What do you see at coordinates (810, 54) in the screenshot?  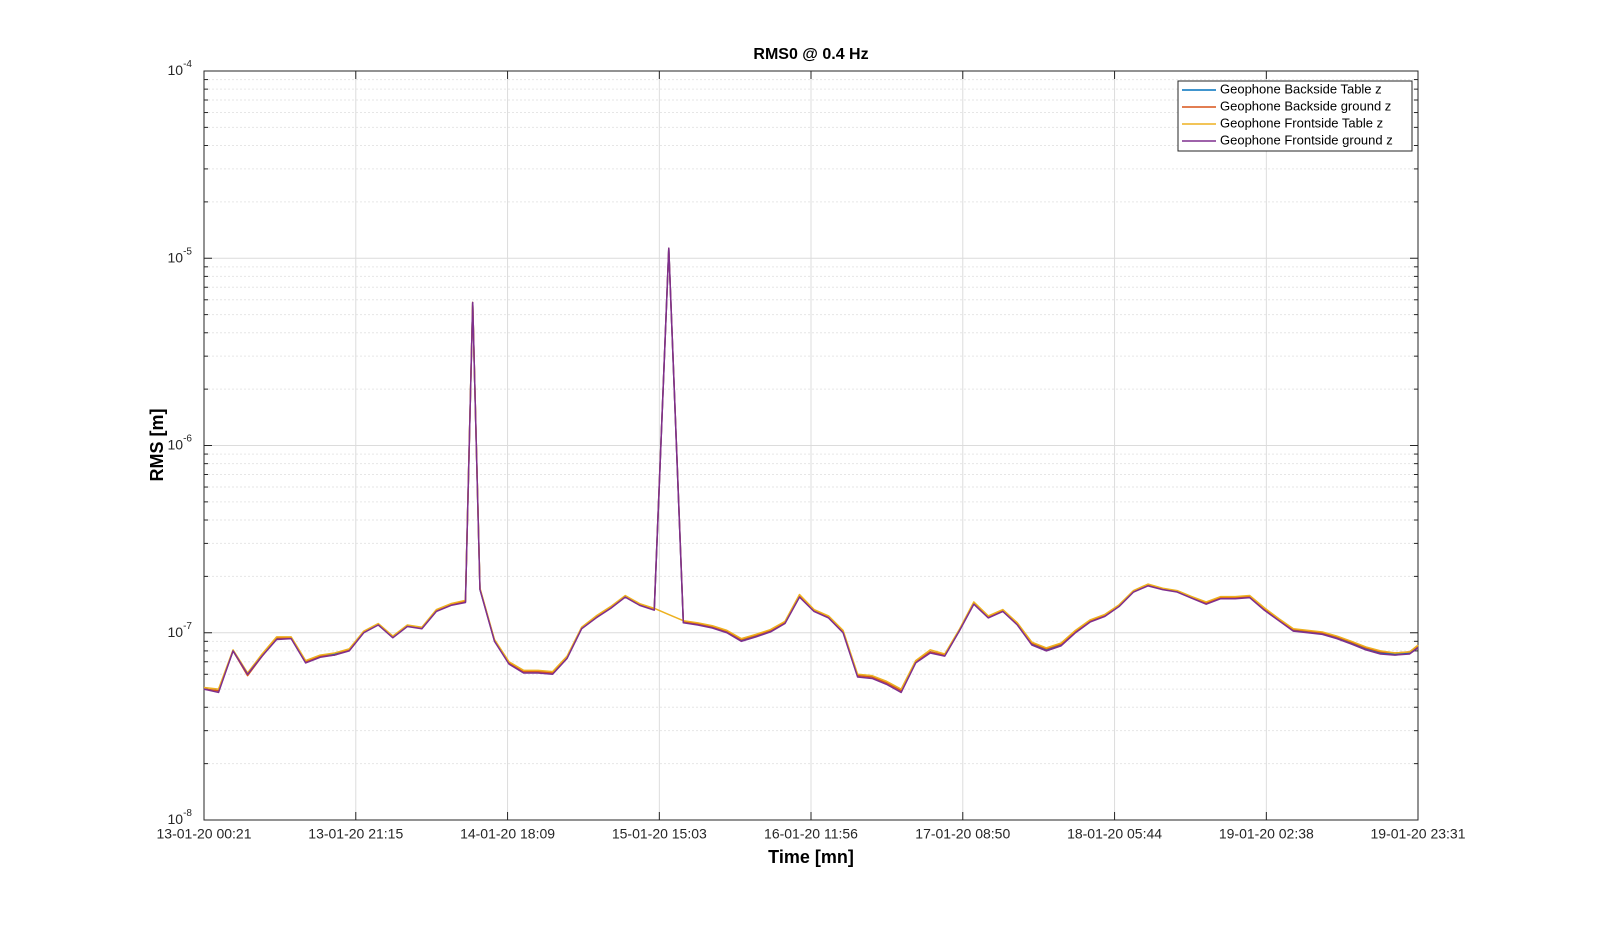 I see `chart-title: RMS0 @ 0.4 Hz` at bounding box center [810, 54].